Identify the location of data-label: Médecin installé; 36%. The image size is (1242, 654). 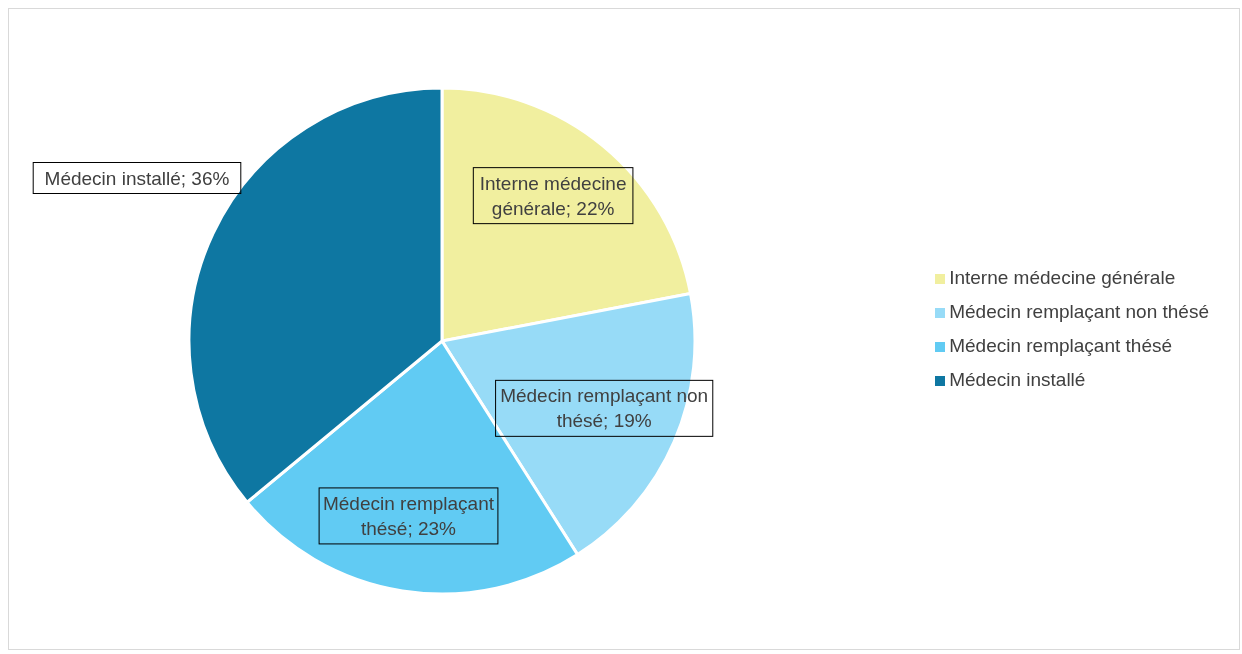
(137, 178).